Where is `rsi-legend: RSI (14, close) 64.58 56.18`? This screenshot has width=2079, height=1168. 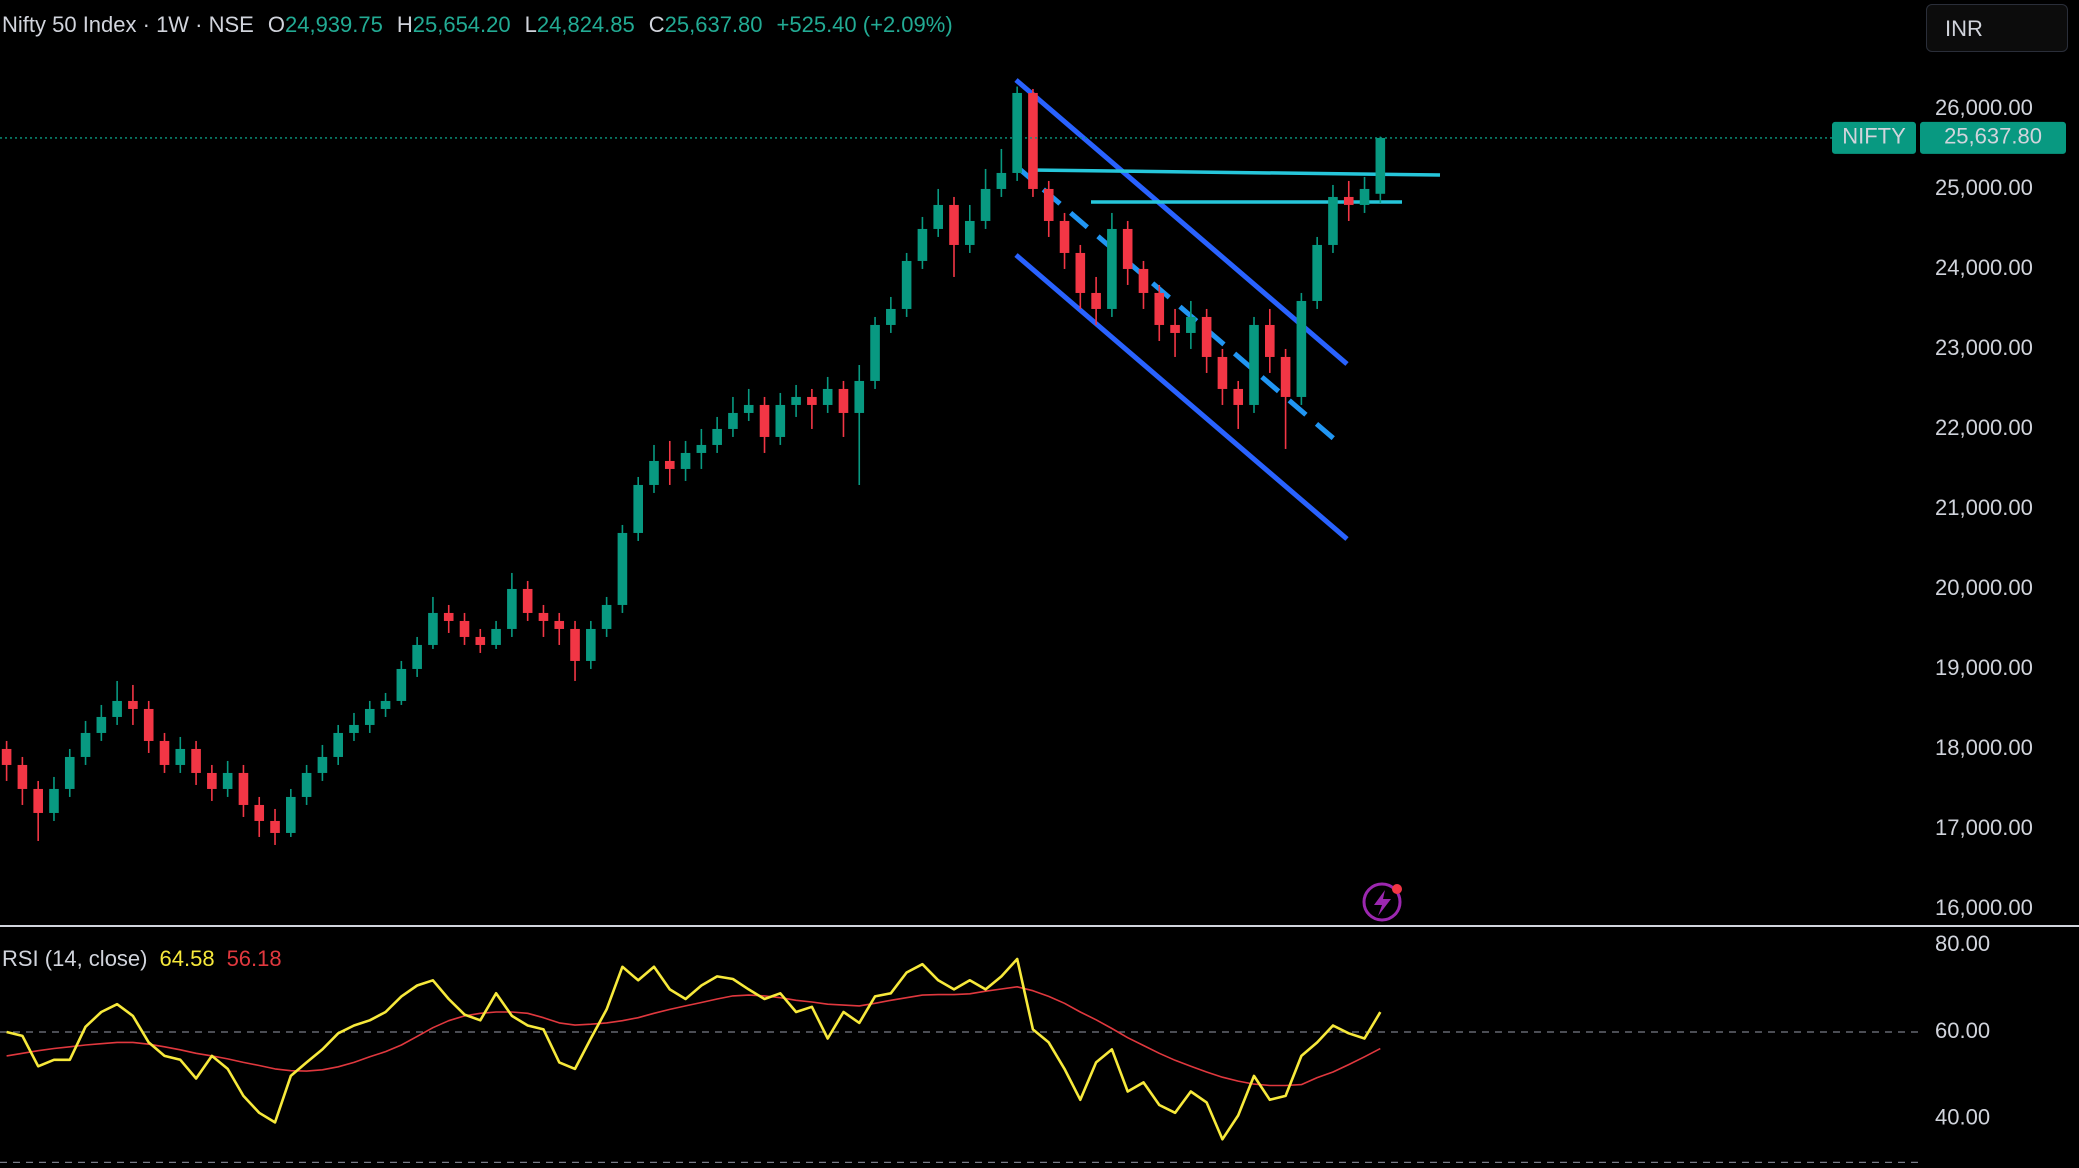 rsi-legend: RSI (14, close) 64.58 56.18 is located at coordinates (148, 959).